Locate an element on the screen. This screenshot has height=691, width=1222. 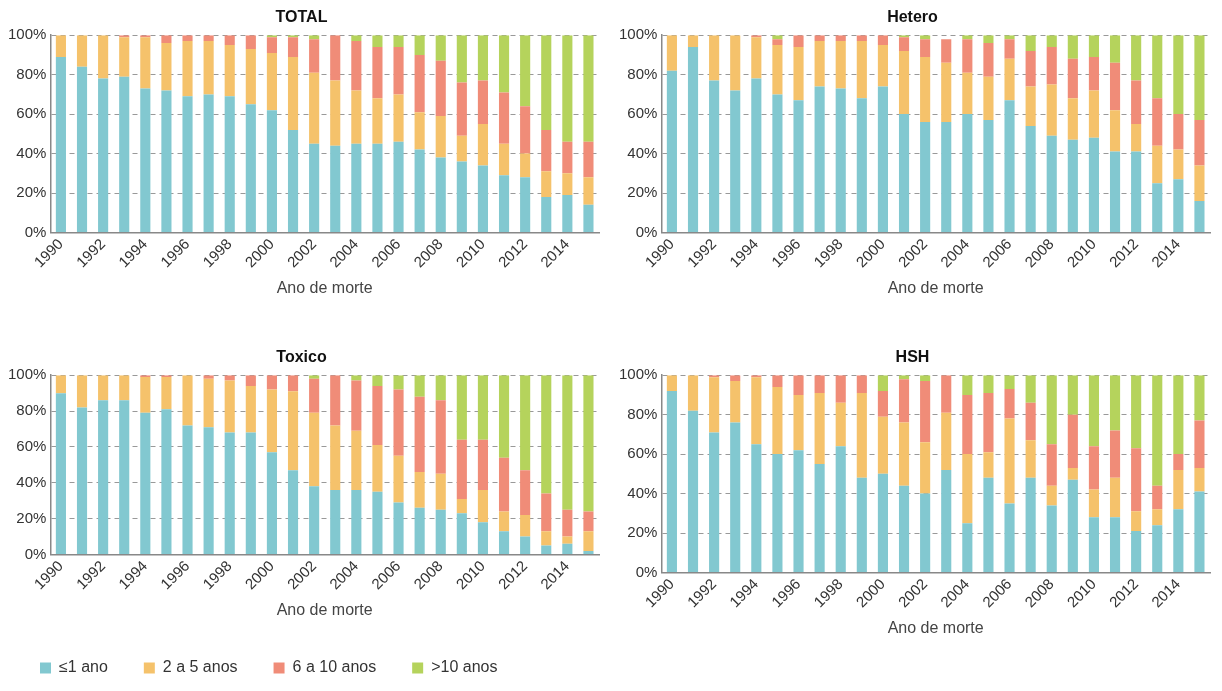
y-tick-label: 100% is located at coordinates (638, 374).